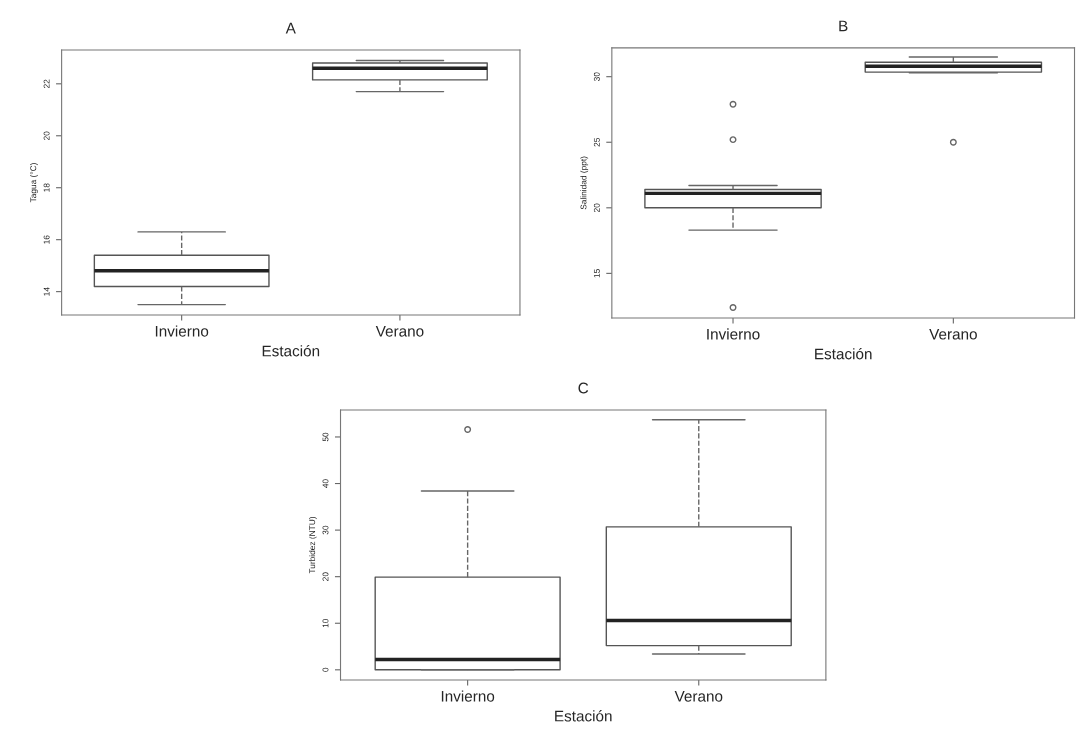  What do you see at coordinates (325, 483) in the screenshot?
I see `y-tick-label: 40` at bounding box center [325, 483].